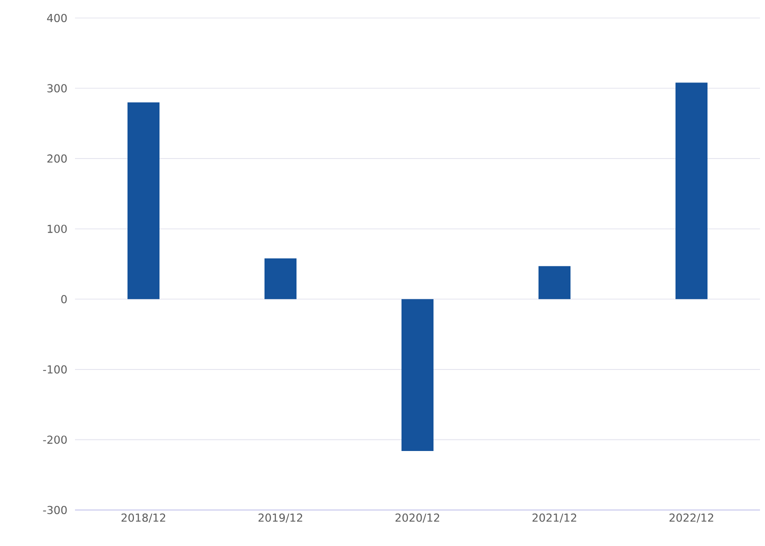 This screenshot has height=546, width=765. I want to click on y-tick-label: -300, so click(55, 510).